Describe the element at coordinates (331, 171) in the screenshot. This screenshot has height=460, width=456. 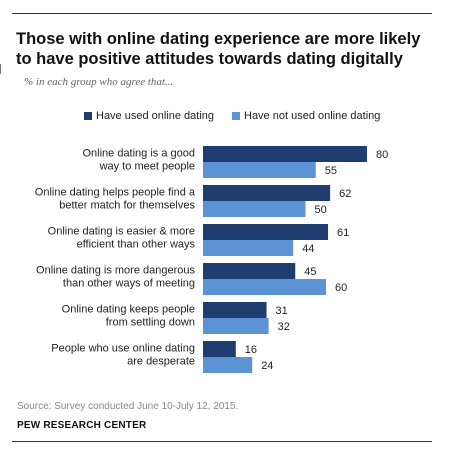
I see `value-label: 55` at that location.